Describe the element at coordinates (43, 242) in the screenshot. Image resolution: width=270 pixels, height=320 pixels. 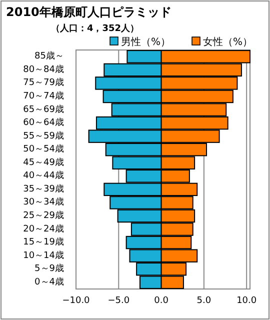
I see `y-tick-label: 15～19歳` at that location.